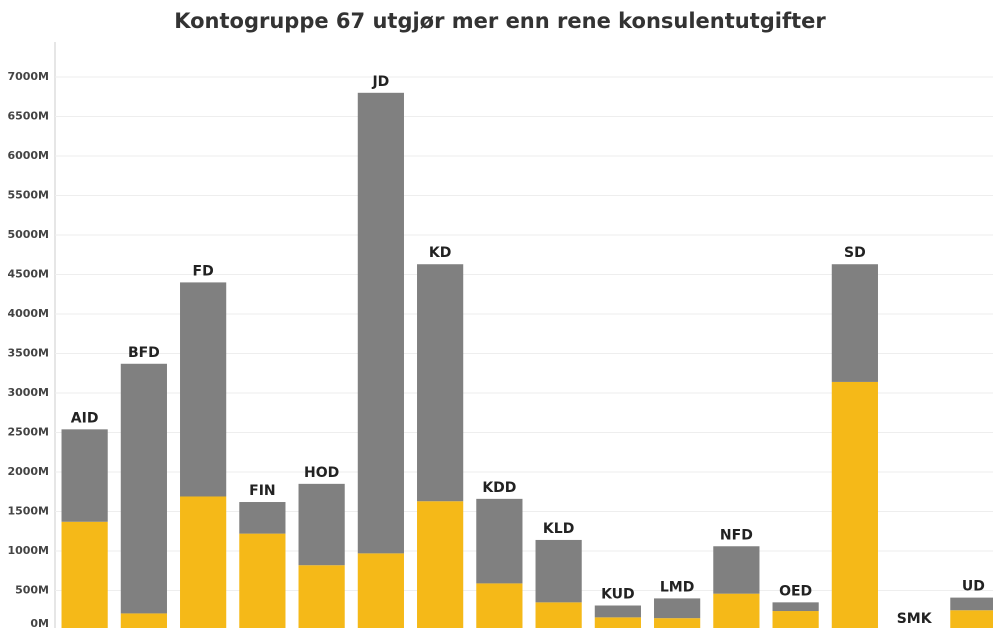 The height and width of the screenshot is (628, 993). What do you see at coordinates (28, 313) in the screenshot?
I see `y-tick-label: 4000M` at bounding box center [28, 313].